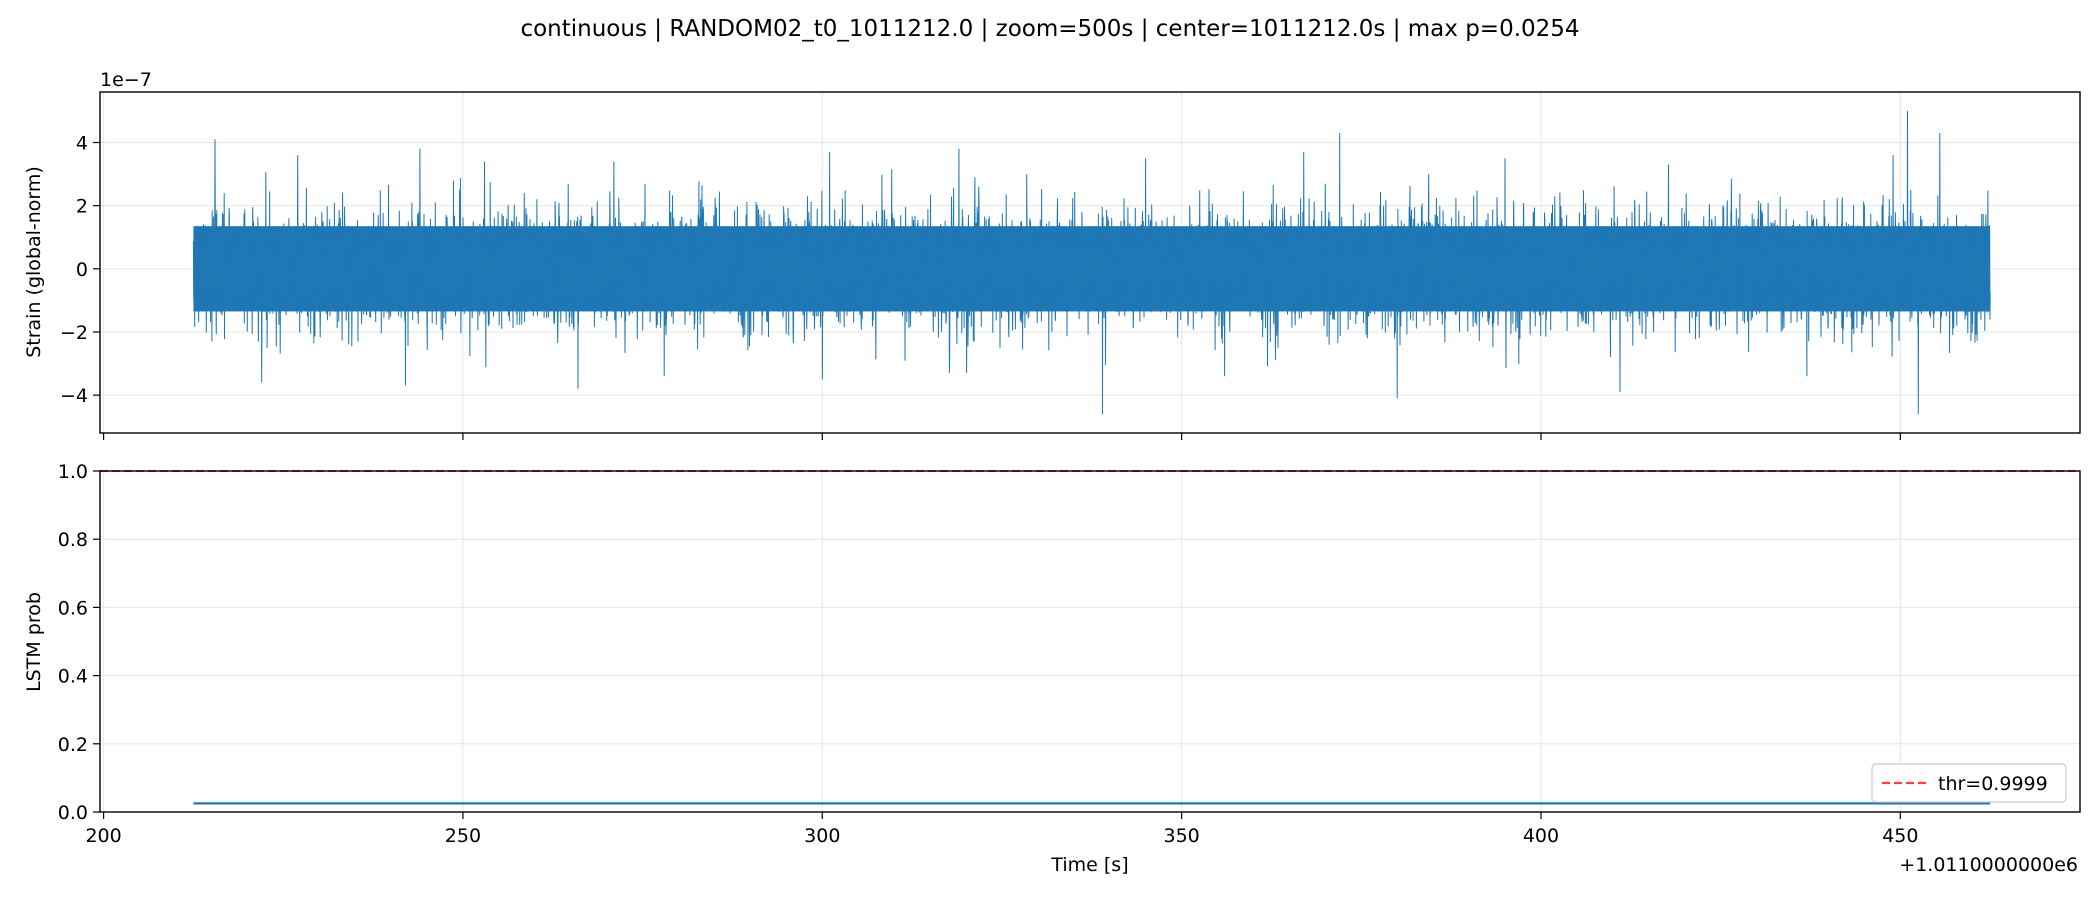  I want to click on legend: thr=0.9999, so click(1969, 783).